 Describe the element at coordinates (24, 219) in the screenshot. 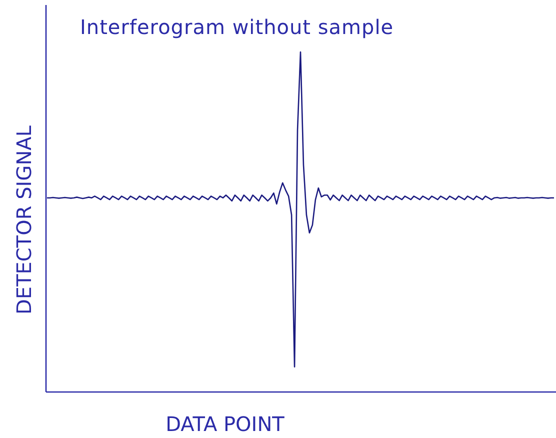

I see `y-axis-title: DETECTOR SIGNAL` at that location.